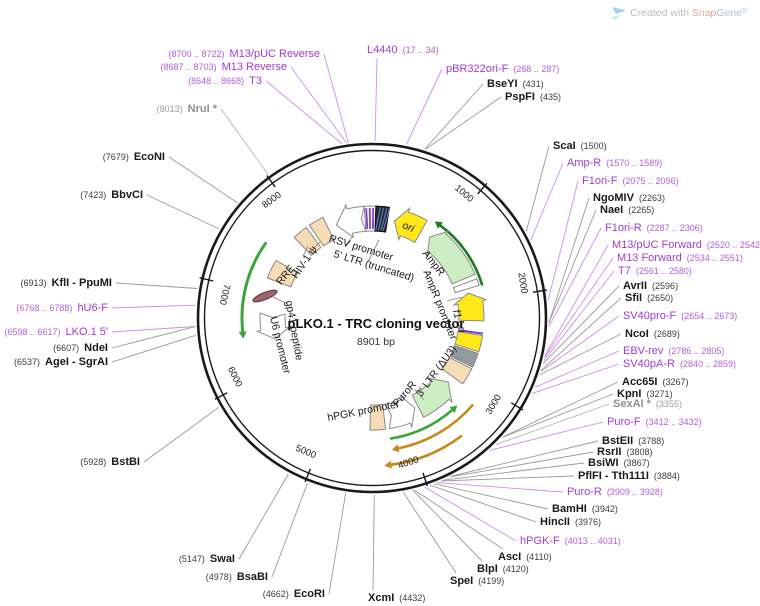  What do you see at coordinates (134, 157) in the screenshot?
I see `site-label-econi: (7679) EcoNI` at bounding box center [134, 157].